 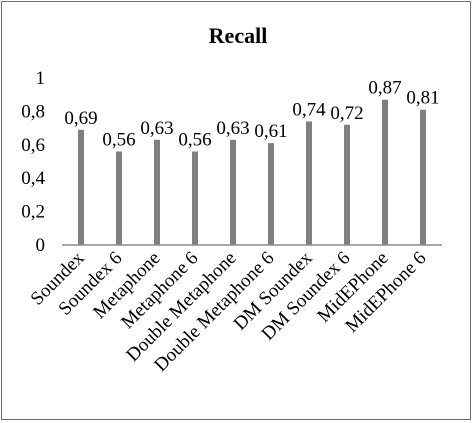 I want to click on y-tick-label: 0,6, so click(x=33, y=145).